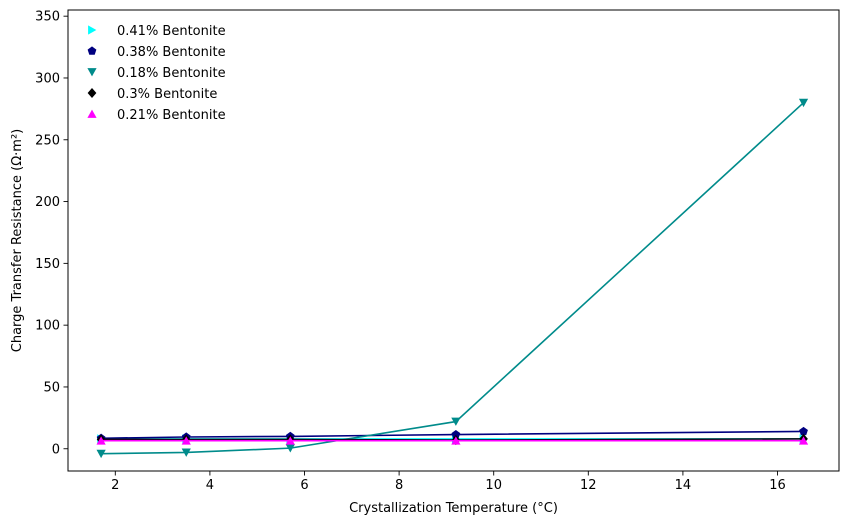  I want to click on legend-entry: 0.18% Bentonite, so click(156, 73).